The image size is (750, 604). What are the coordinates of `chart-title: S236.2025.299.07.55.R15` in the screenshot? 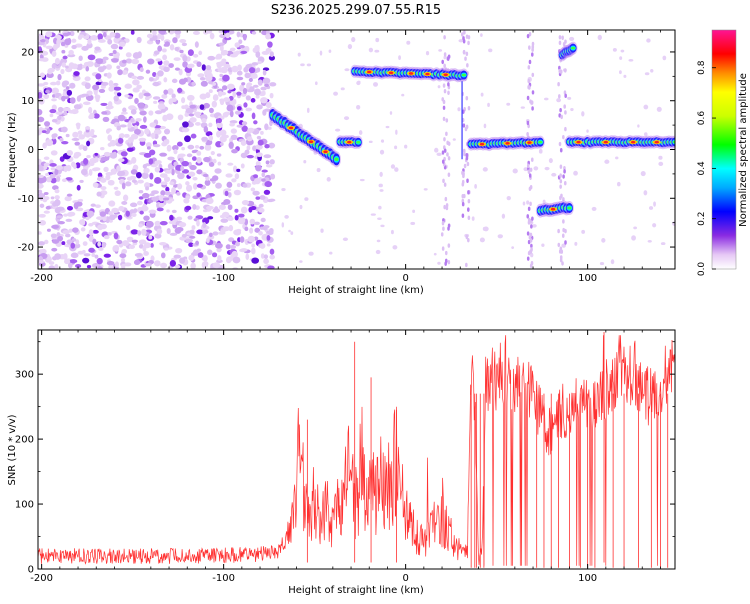 It's located at (356, 10).